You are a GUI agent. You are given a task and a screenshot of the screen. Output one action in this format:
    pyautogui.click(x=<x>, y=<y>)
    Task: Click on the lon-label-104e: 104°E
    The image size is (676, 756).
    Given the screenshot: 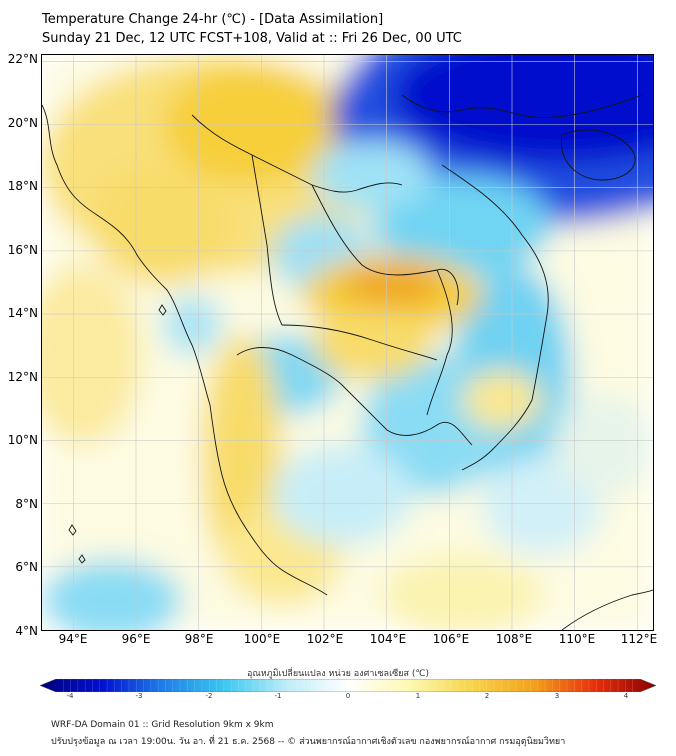 What is the action you would take?
    pyautogui.click(x=388, y=639)
    